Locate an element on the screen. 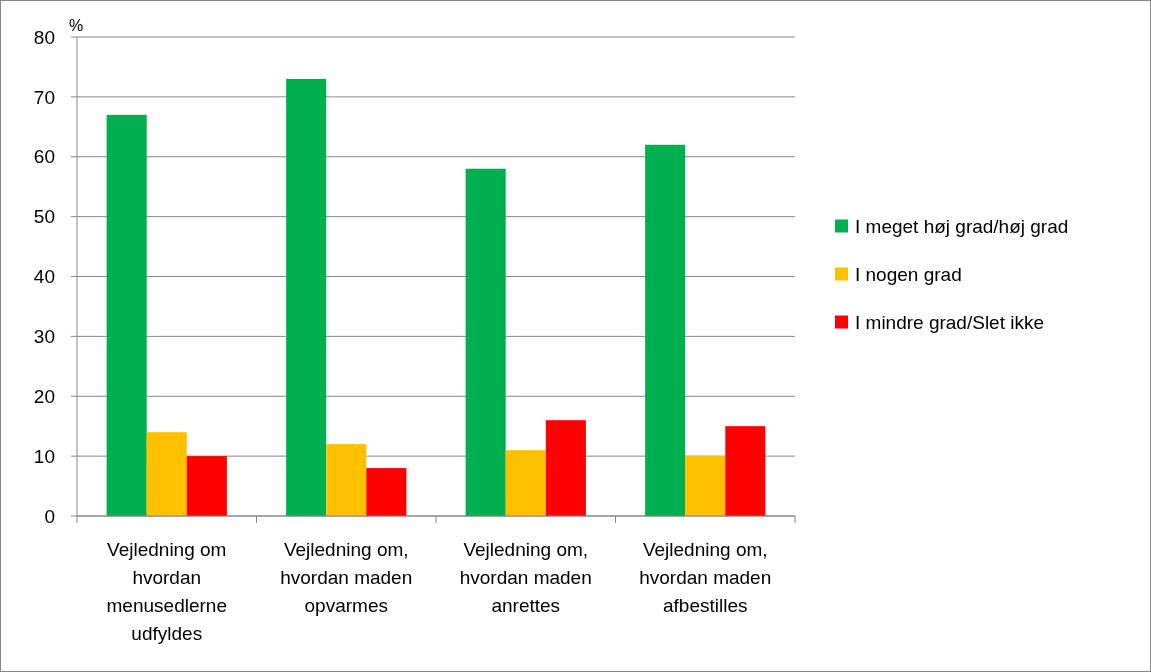 The height and width of the screenshot is (672, 1151). x-tick-label: Vejledning om, hvordan maden opvarmes is located at coordinates (346, 577).